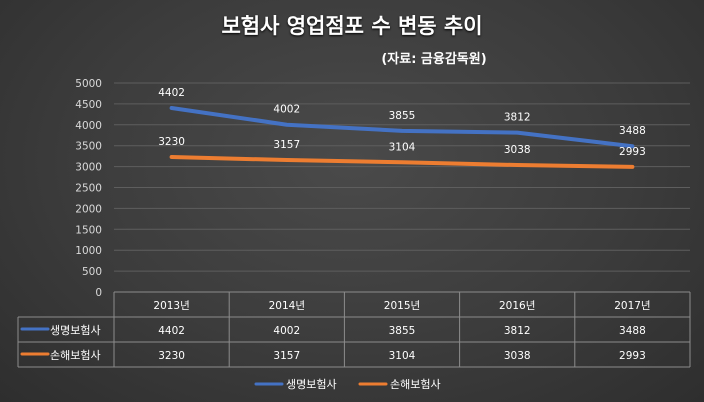  What do you see at coordinates (517, 150) in the screenshot?
I see `data-label: 3038` at bounding box center [517, 150].